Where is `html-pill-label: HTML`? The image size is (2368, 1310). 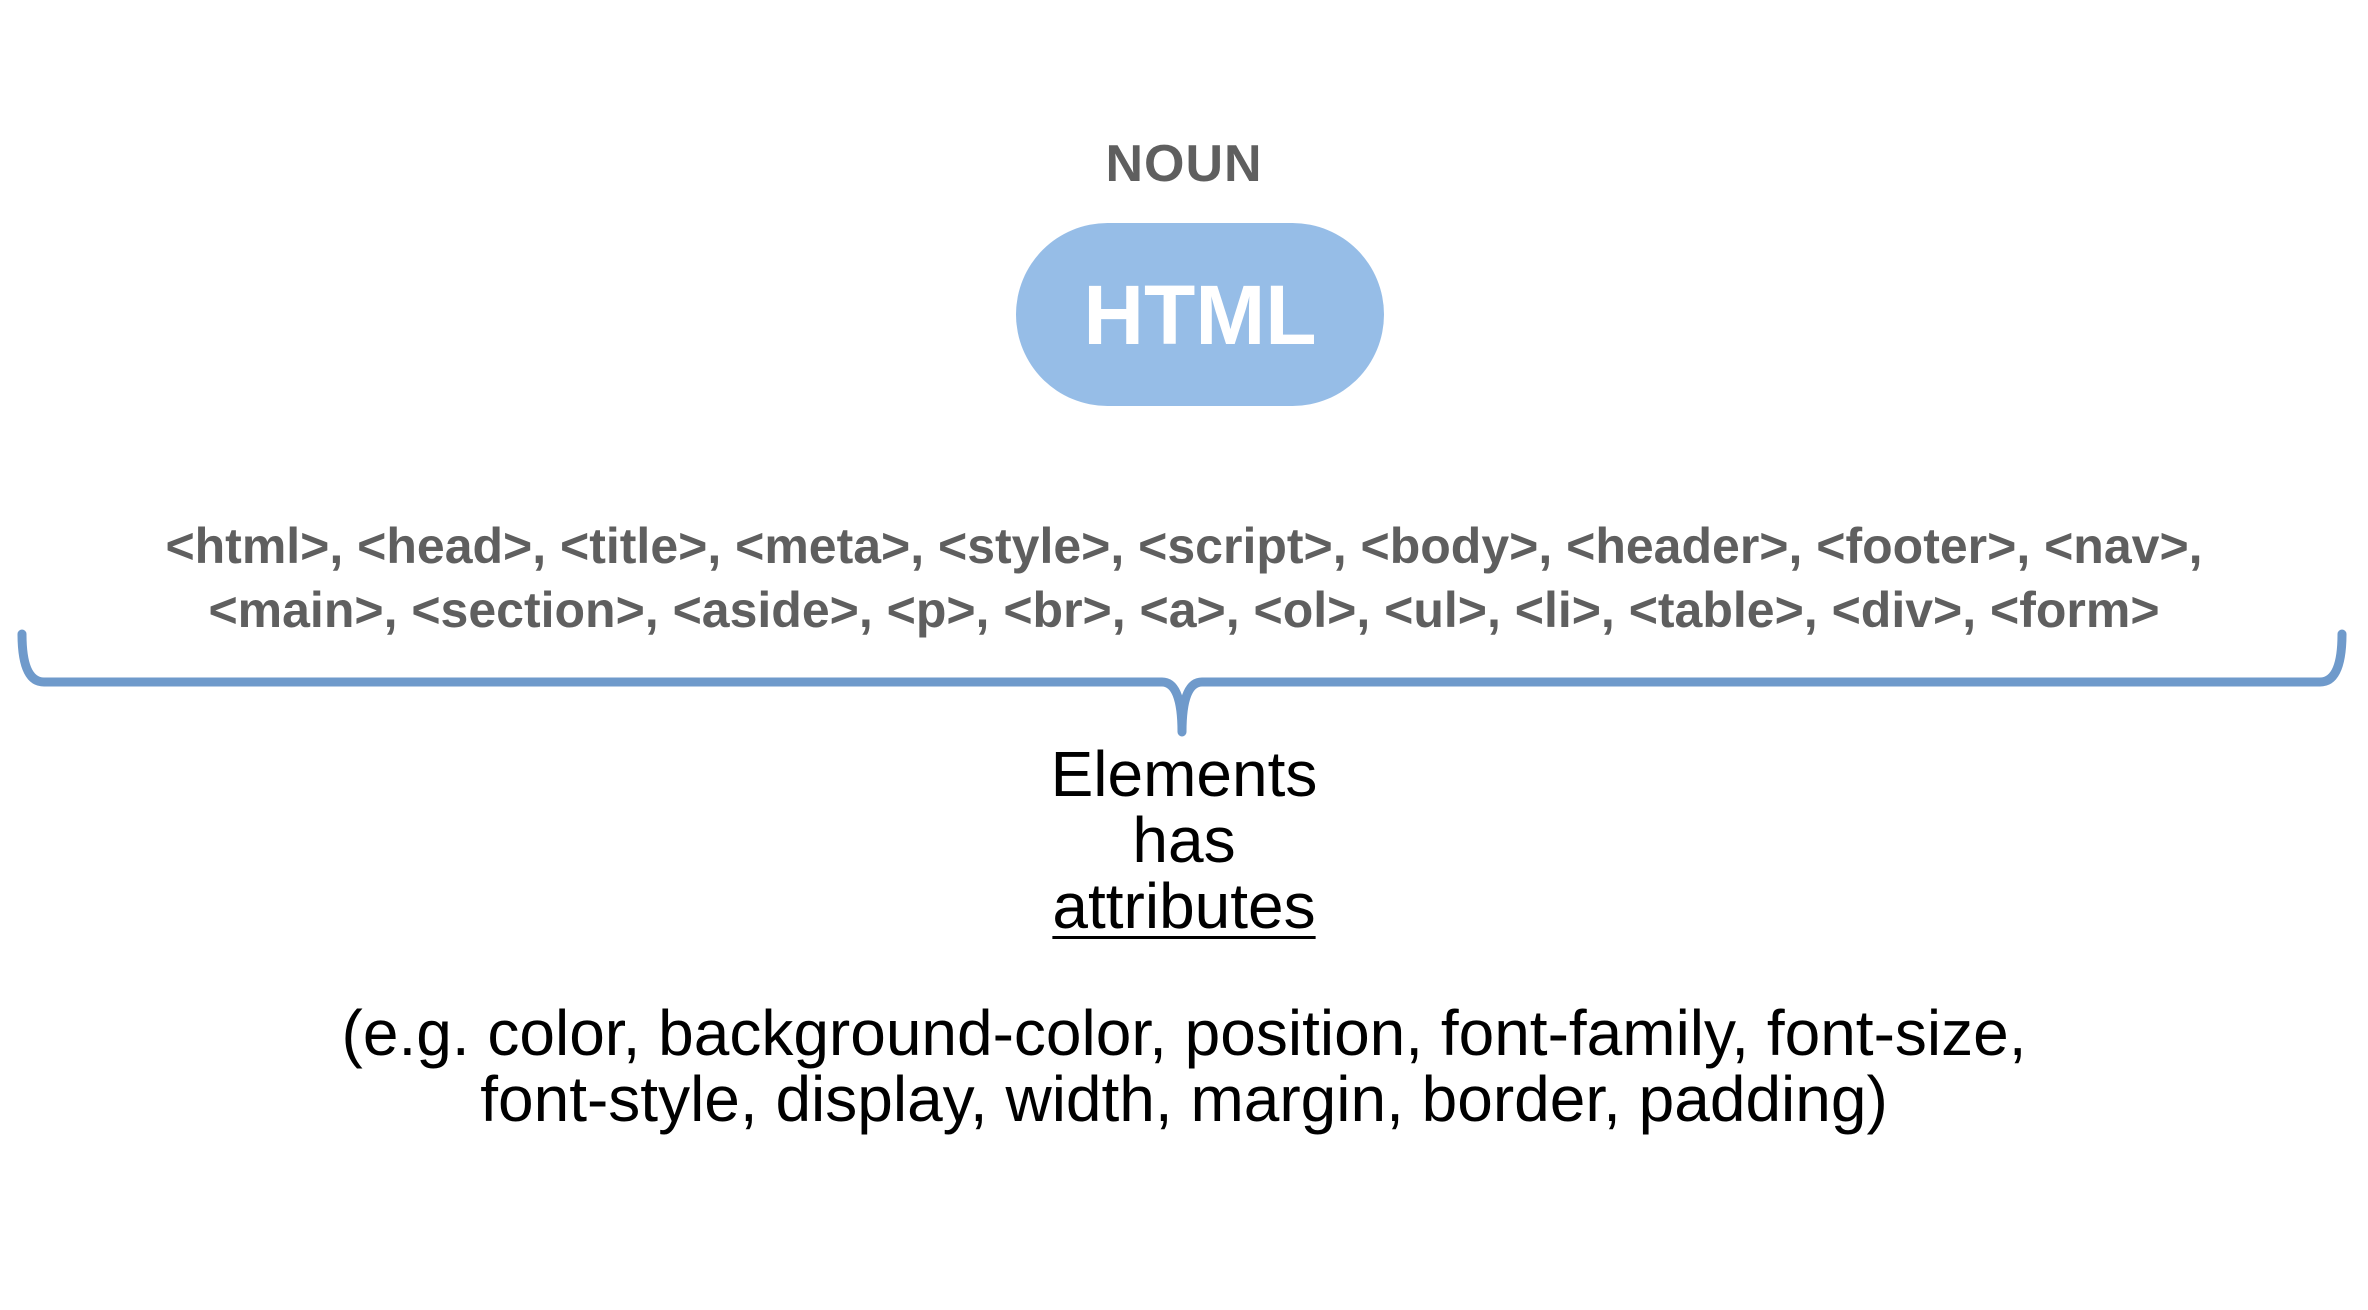 html-pill-label: HTML is located at coordinates (1200, 314).